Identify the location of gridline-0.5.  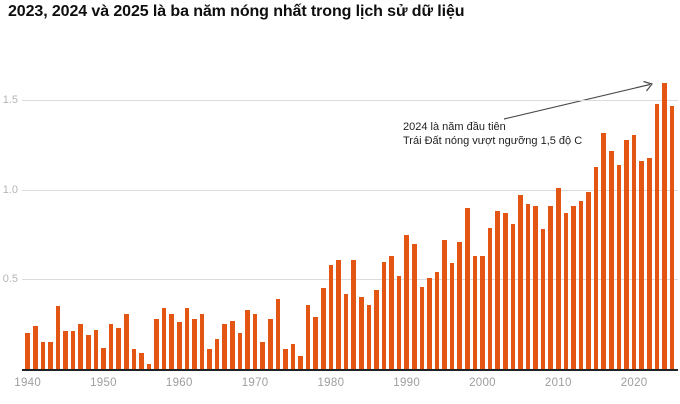
(350, 279).